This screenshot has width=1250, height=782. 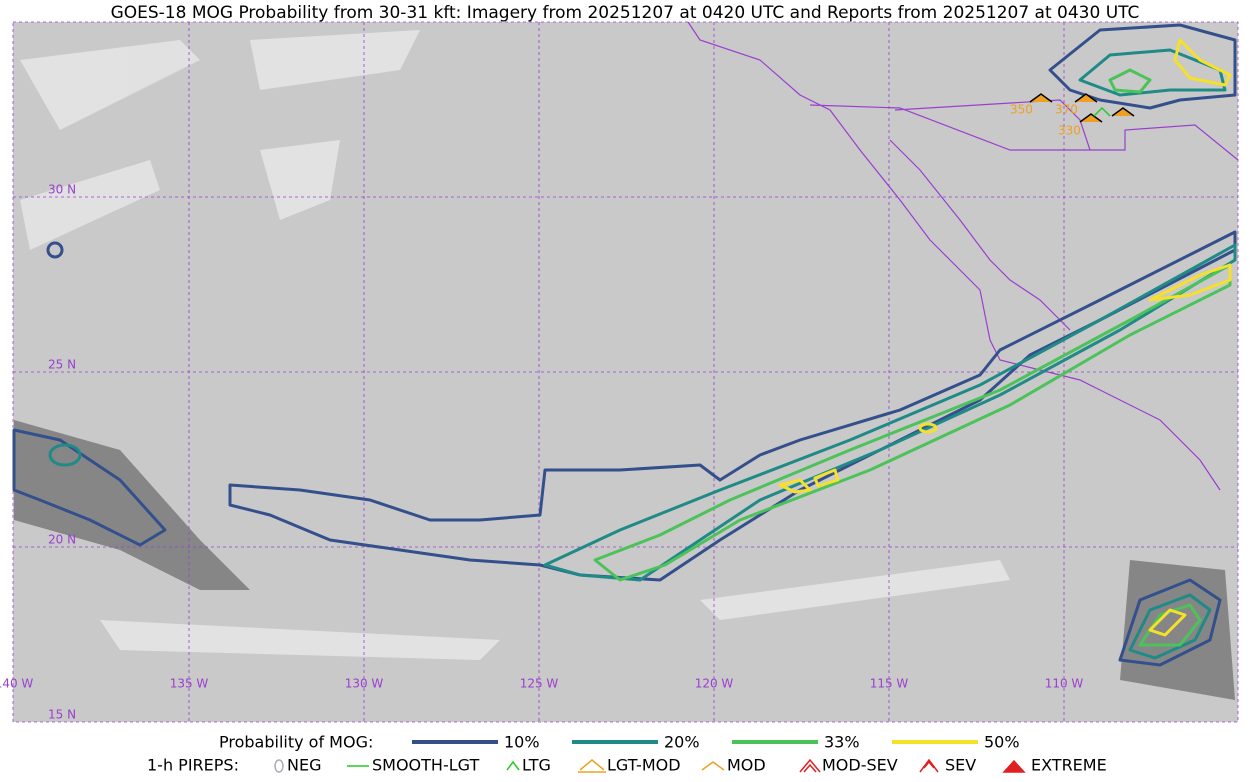 What do you see at coordinates (62, 365) in the screenshot?
I see `lat-label: 25 N` at bounding box center [62, 365].